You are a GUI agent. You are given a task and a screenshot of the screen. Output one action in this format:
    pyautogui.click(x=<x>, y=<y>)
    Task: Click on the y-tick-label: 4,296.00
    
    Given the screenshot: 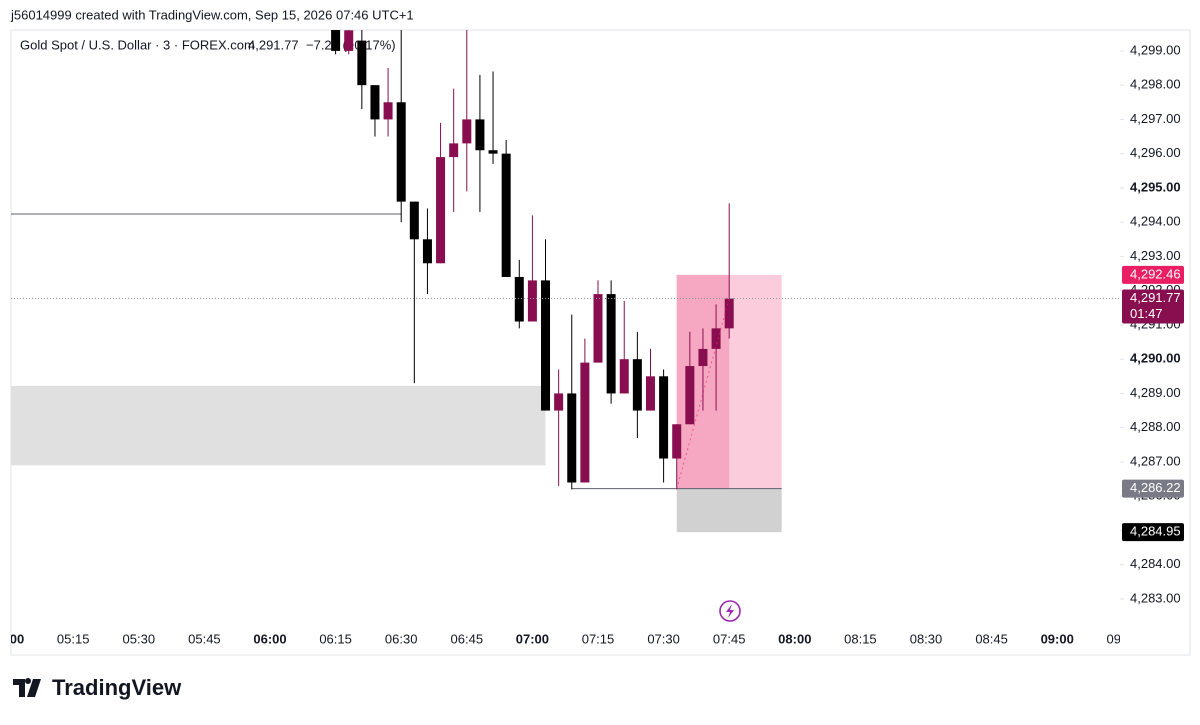 What is the action you would take?
    pyautogui.click(x=1155, y=152)
    